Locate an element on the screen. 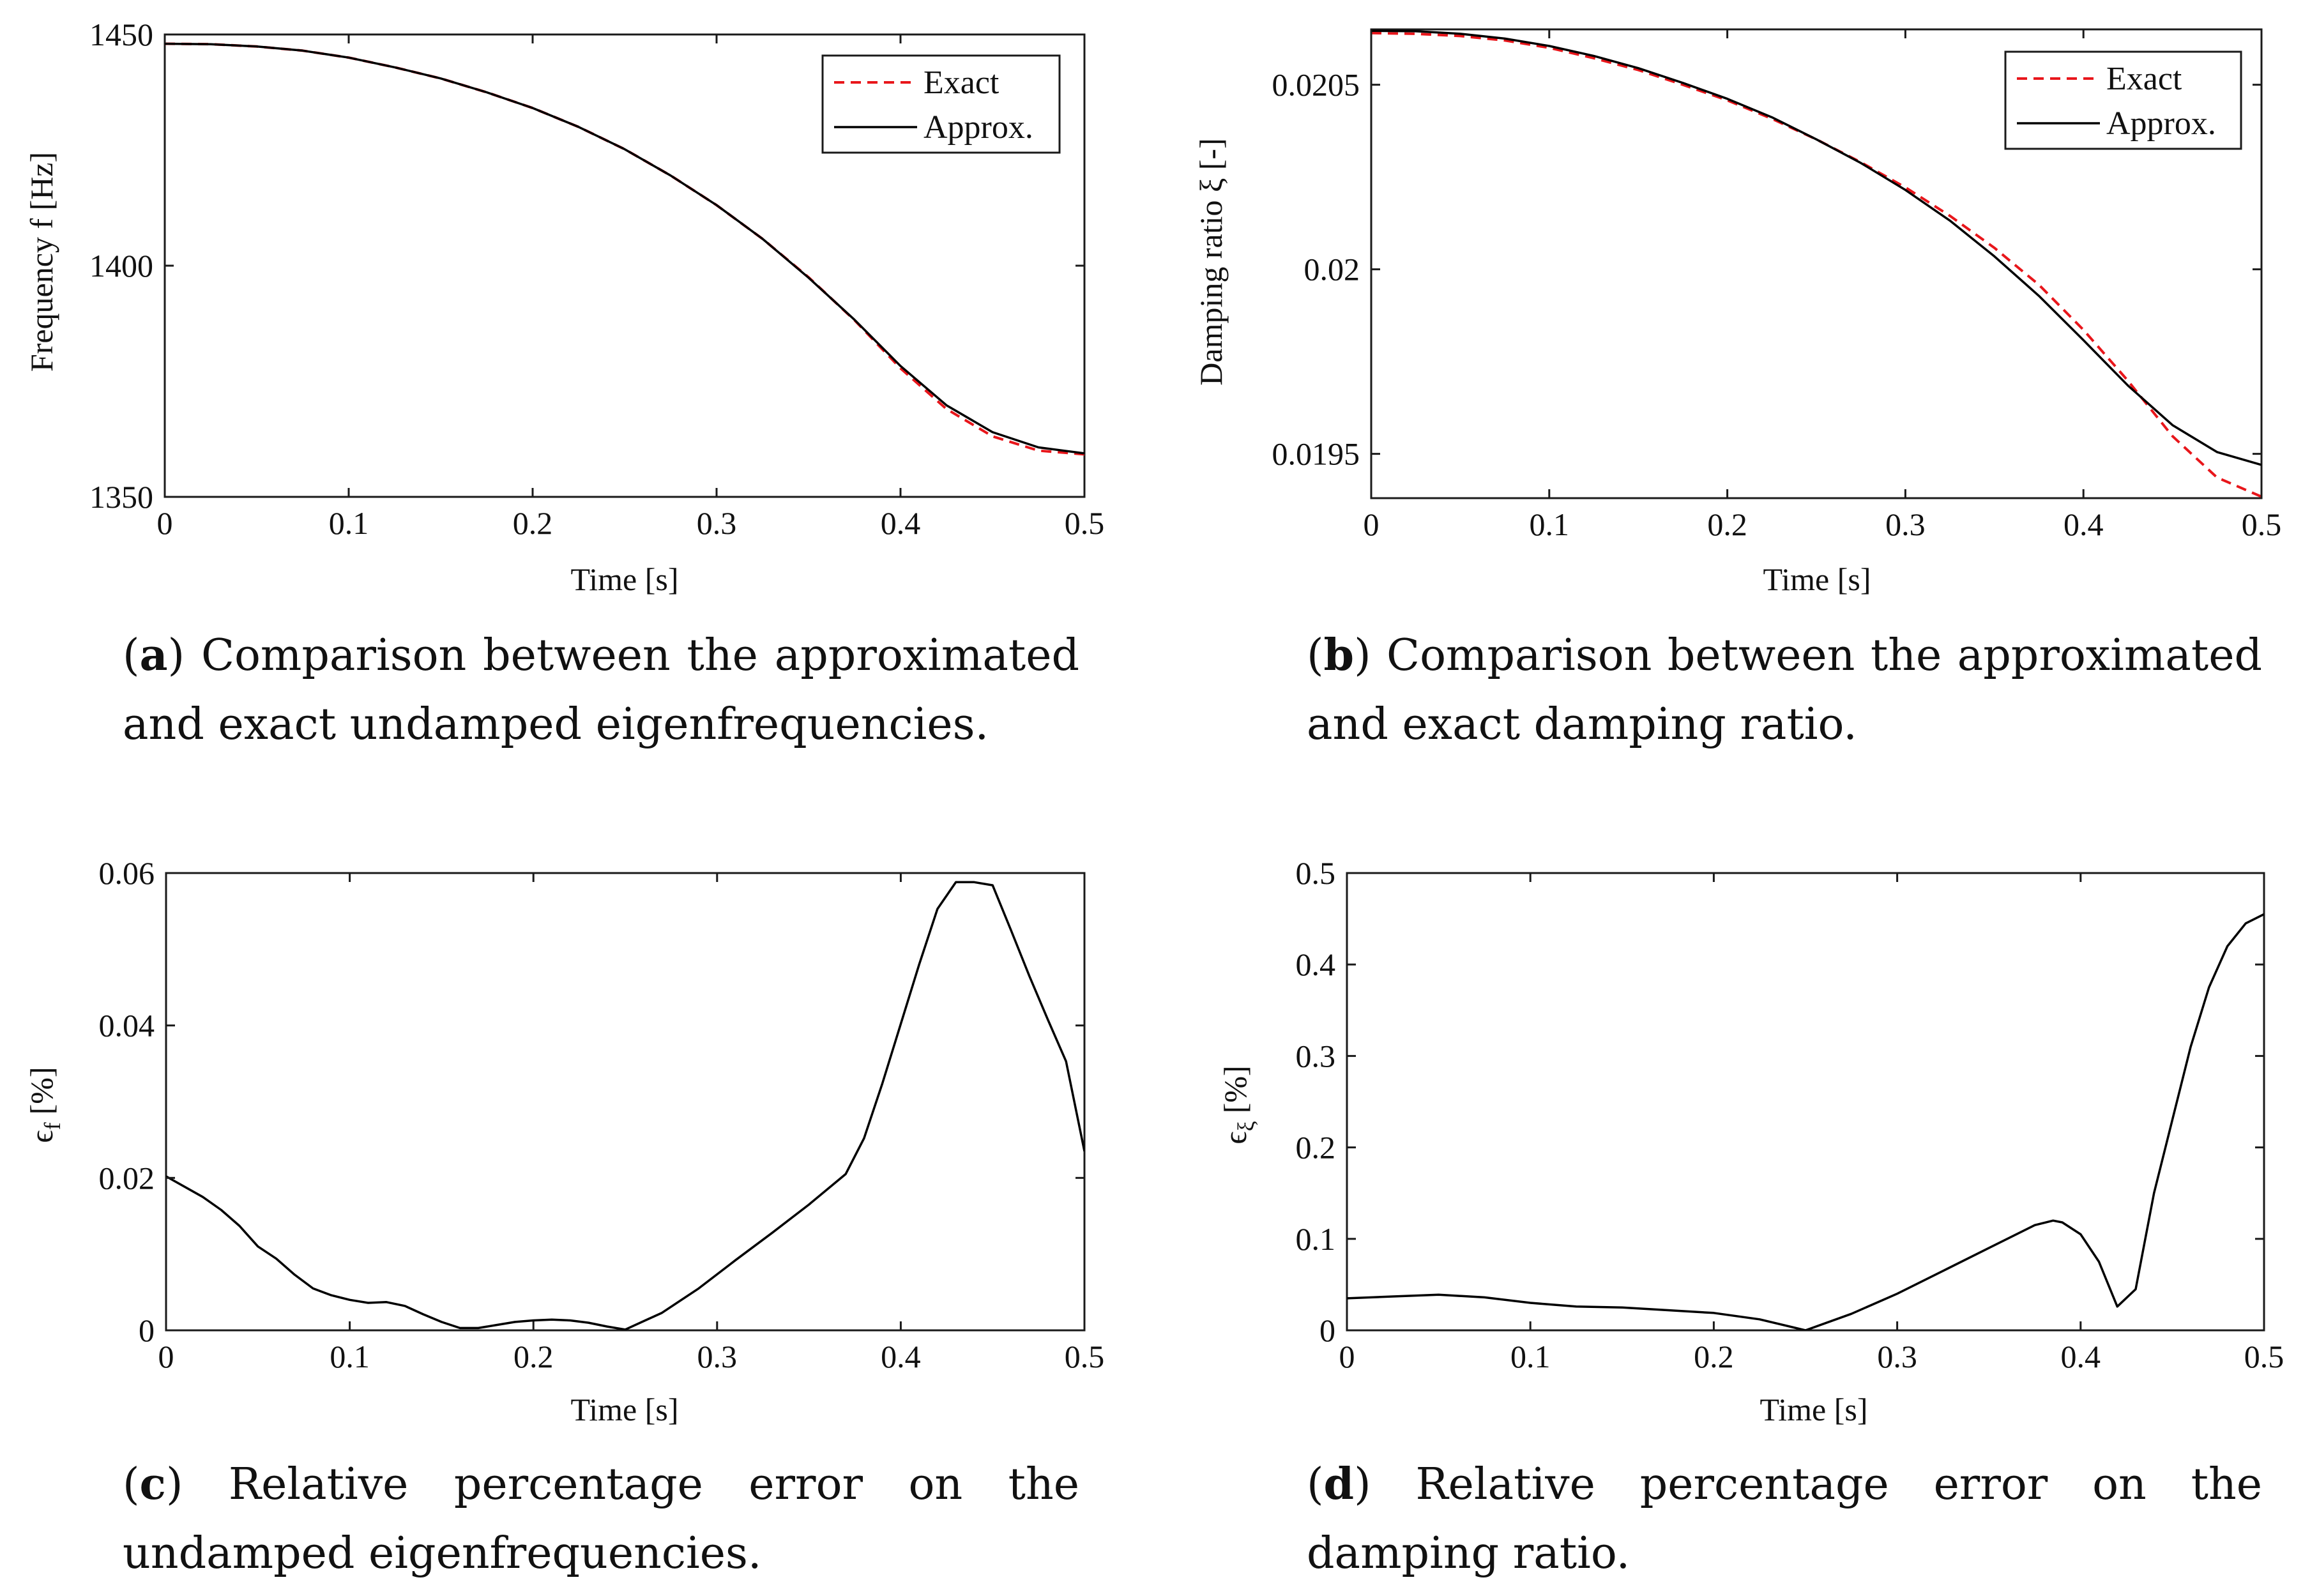 The width and height of the screenshot is (2303, 1596). y-tick-label: 0.04 is located at coordinates (127, 1026).